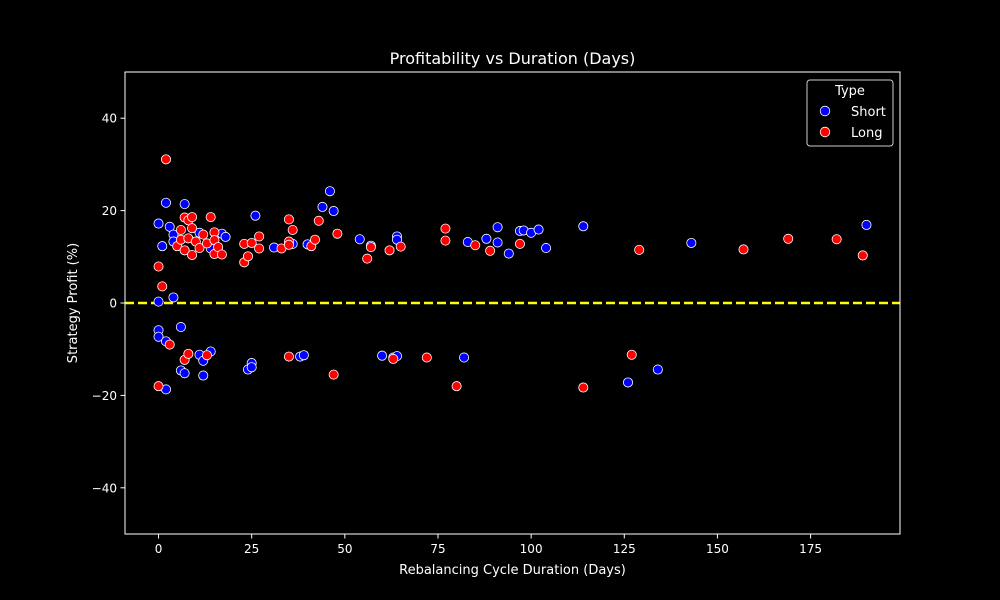 The image size is (1000, 600). What do you see at coordinates (108, 303) in the screenshot?
I see `y-axis-ticks: −40 −20 0 20 40` at bounding box center [108, 303].